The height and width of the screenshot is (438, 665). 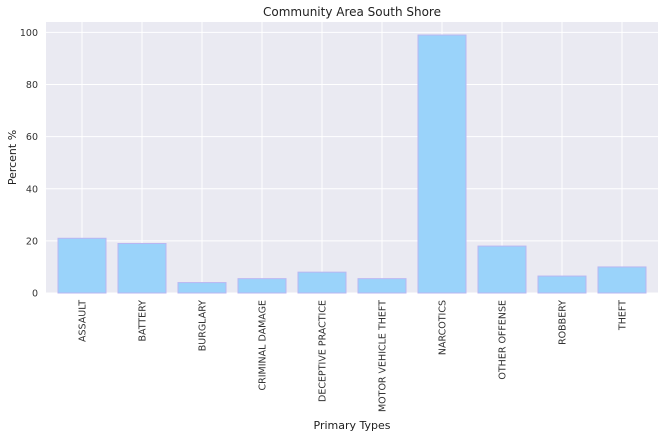 What do you see at coordinates (83, 321) in the screenshot?
I see `x-tick-label: ASSAULT` at bounding box center [83, 321].